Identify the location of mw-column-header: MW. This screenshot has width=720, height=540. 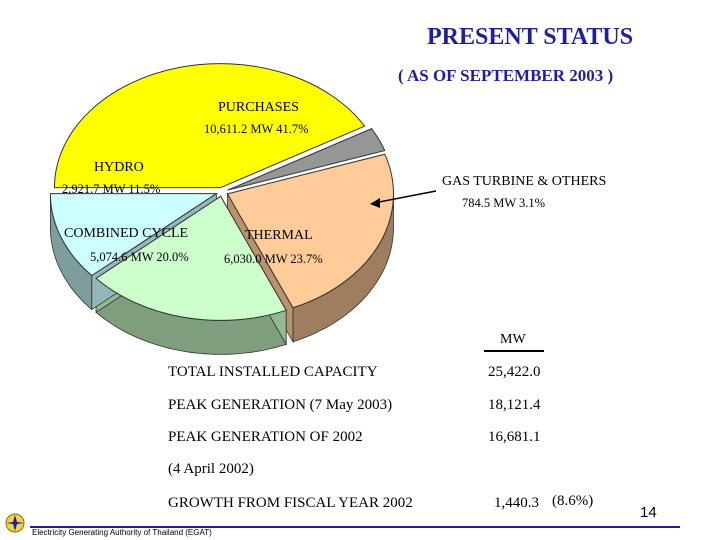
(513, 339).